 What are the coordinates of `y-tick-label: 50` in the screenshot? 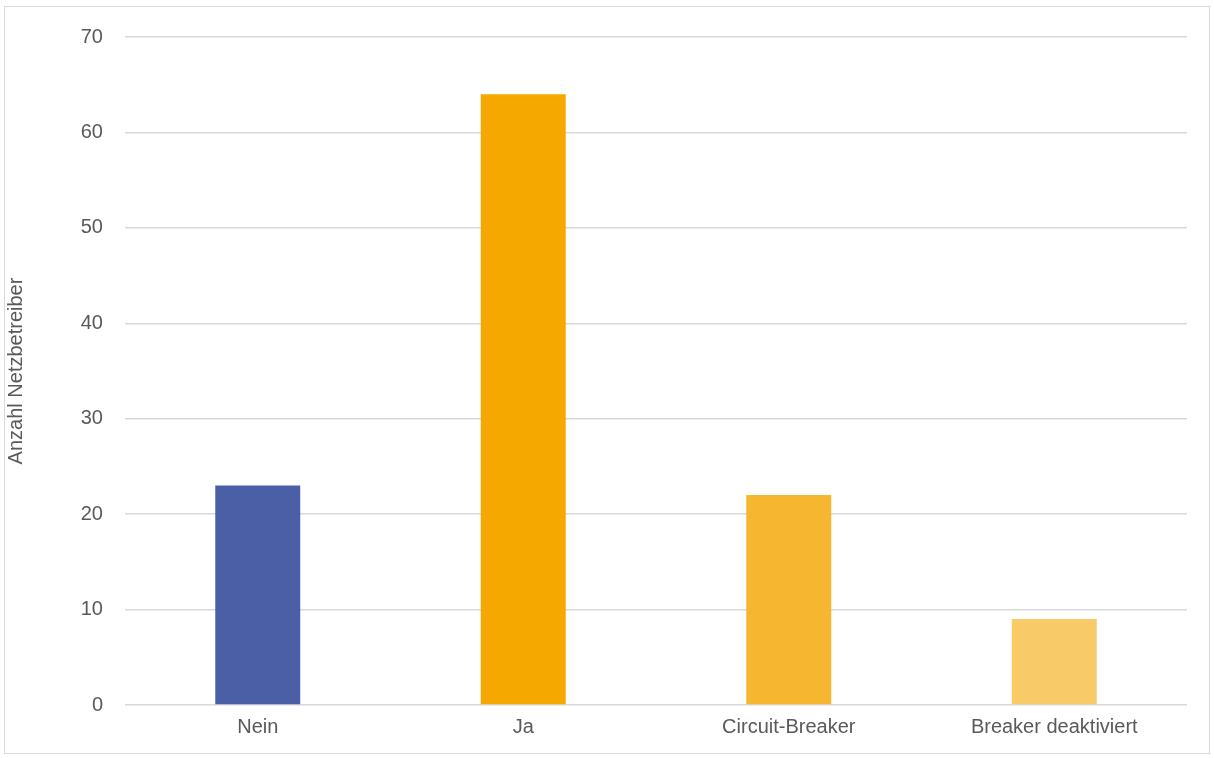 It's located at (91, 226).